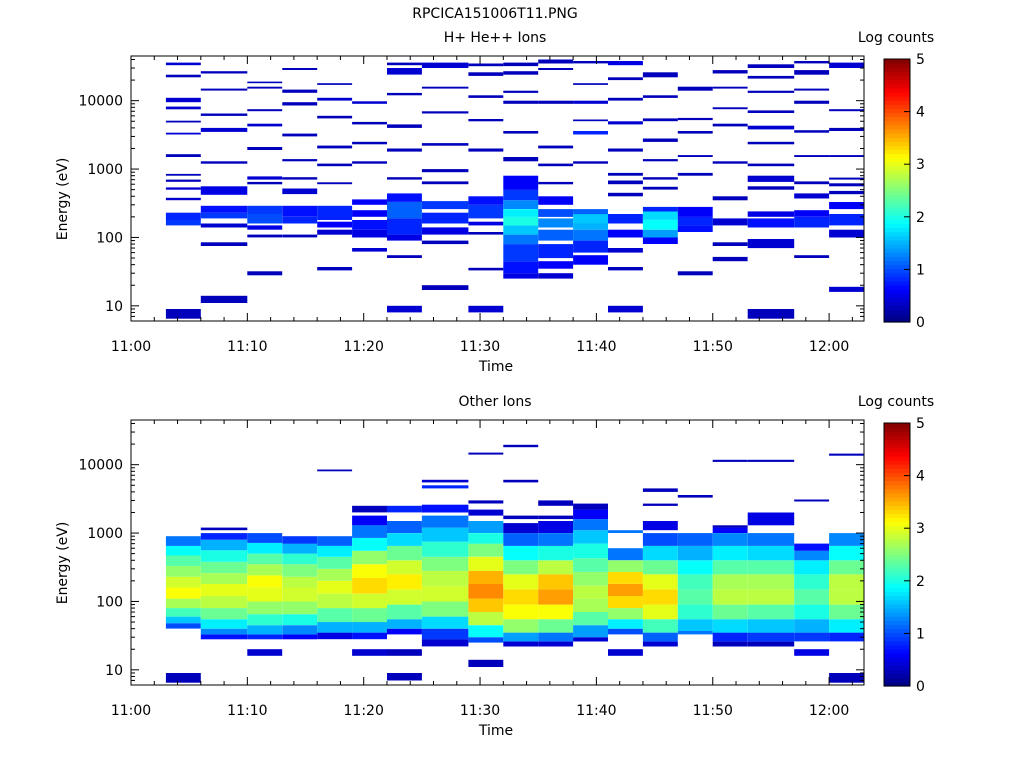 The height and width of the screenshot is (768, 1024). What do you see at coordinates (896, 402) in the screenshot?
I see `colorbar-label: Log counts` at bounding box center [896, 402].